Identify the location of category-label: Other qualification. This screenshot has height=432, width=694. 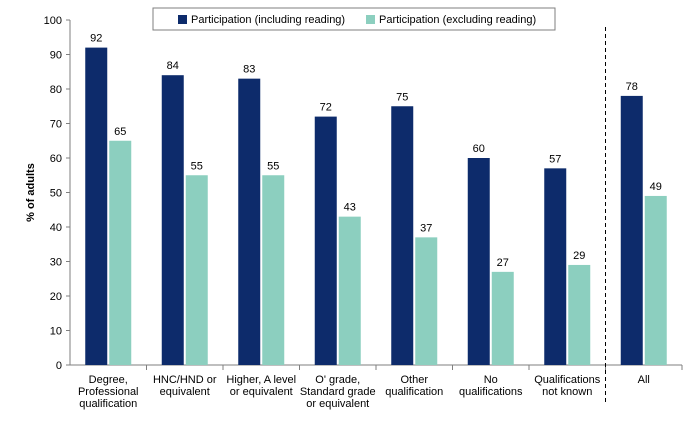
(414, 386).